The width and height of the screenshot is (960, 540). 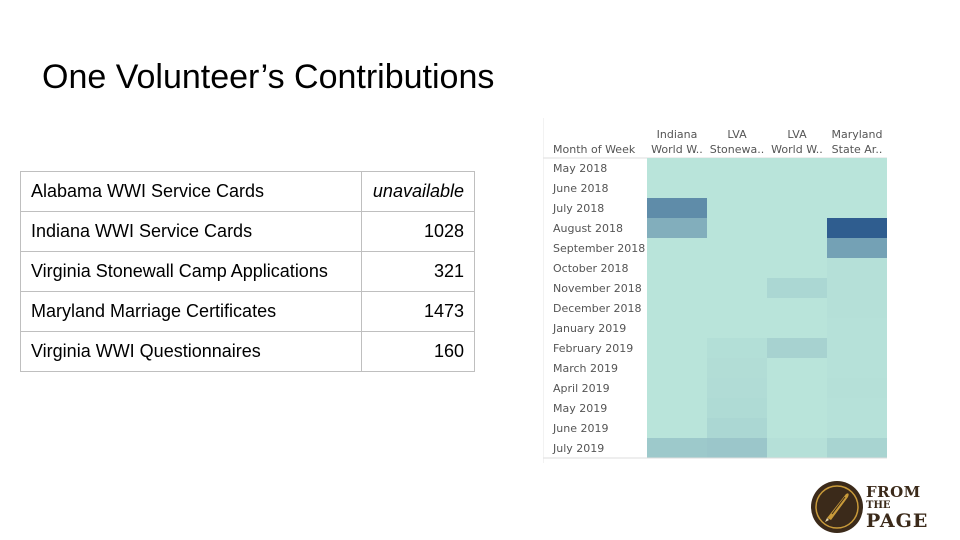 I want to click on from-the-page-logo: FROM THE PAGE, so click(x=883, y=508).